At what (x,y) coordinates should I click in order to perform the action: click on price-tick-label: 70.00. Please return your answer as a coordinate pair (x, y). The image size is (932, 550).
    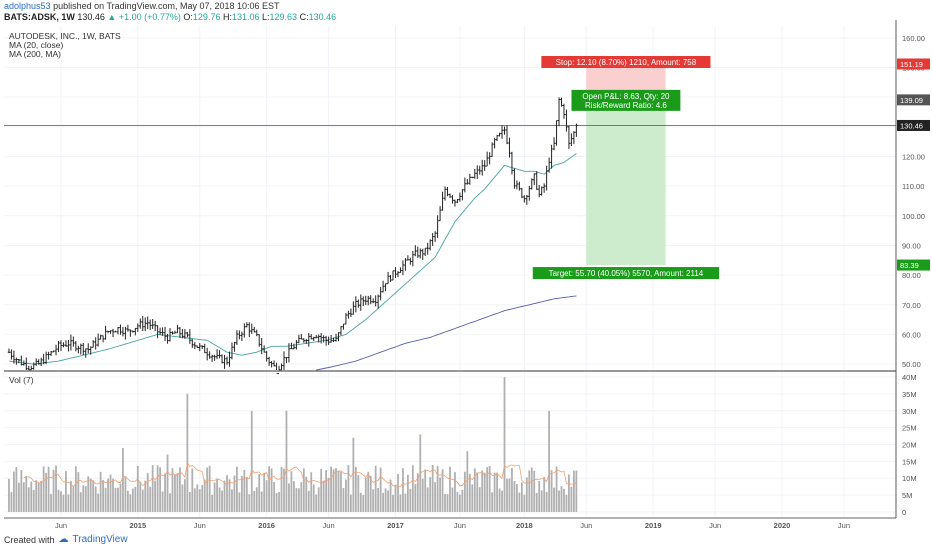
    Looking at the image, I should click on (911, 305).